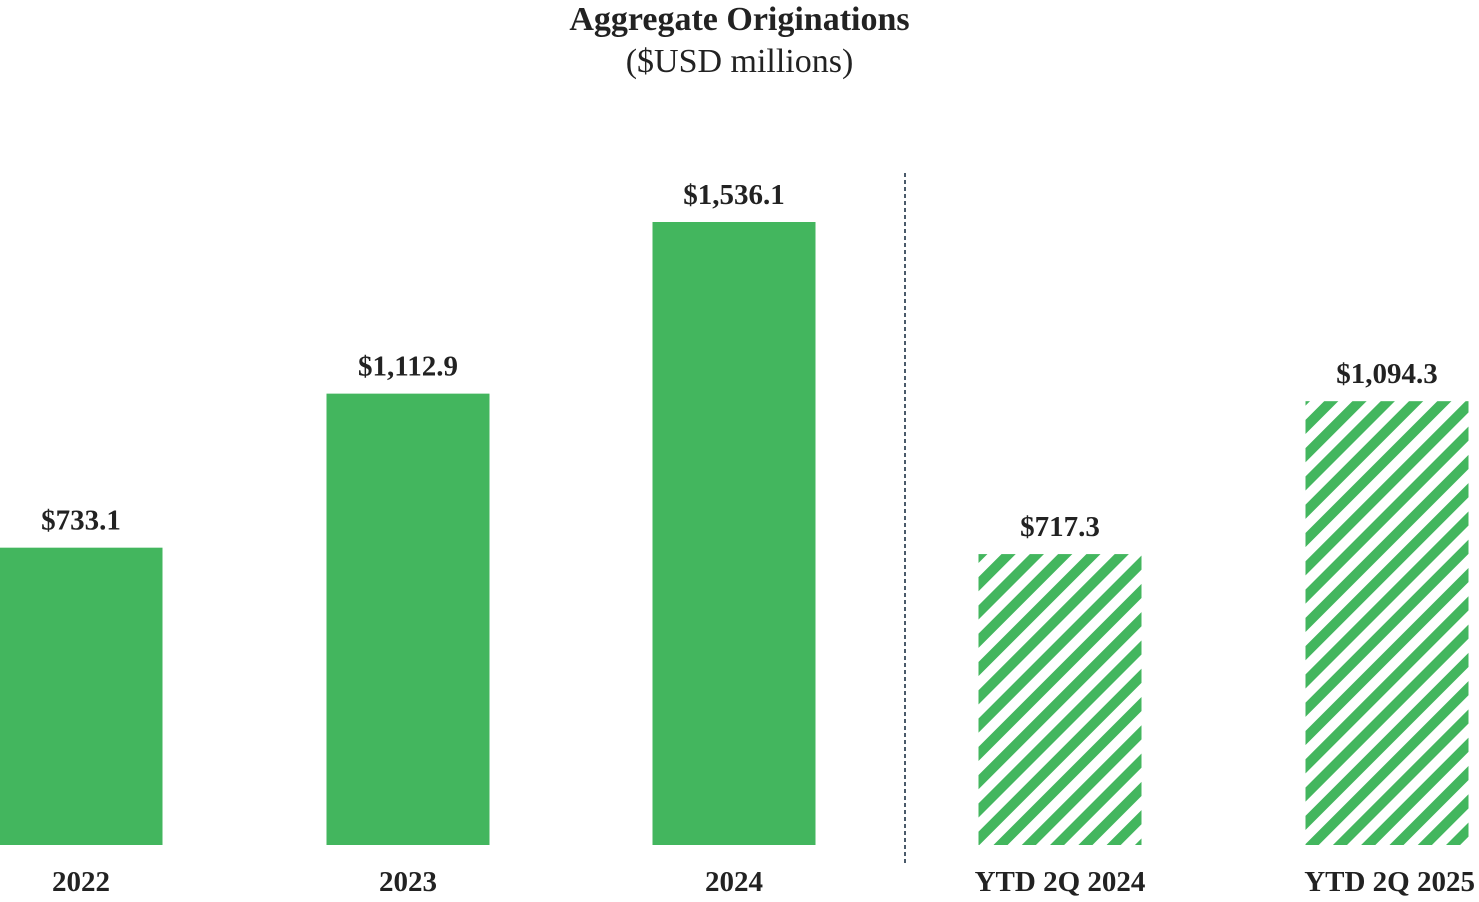  Describe the element at coordinates (1387, 374) in the screenshot. I see `data-label: $1,094.3` at that location.